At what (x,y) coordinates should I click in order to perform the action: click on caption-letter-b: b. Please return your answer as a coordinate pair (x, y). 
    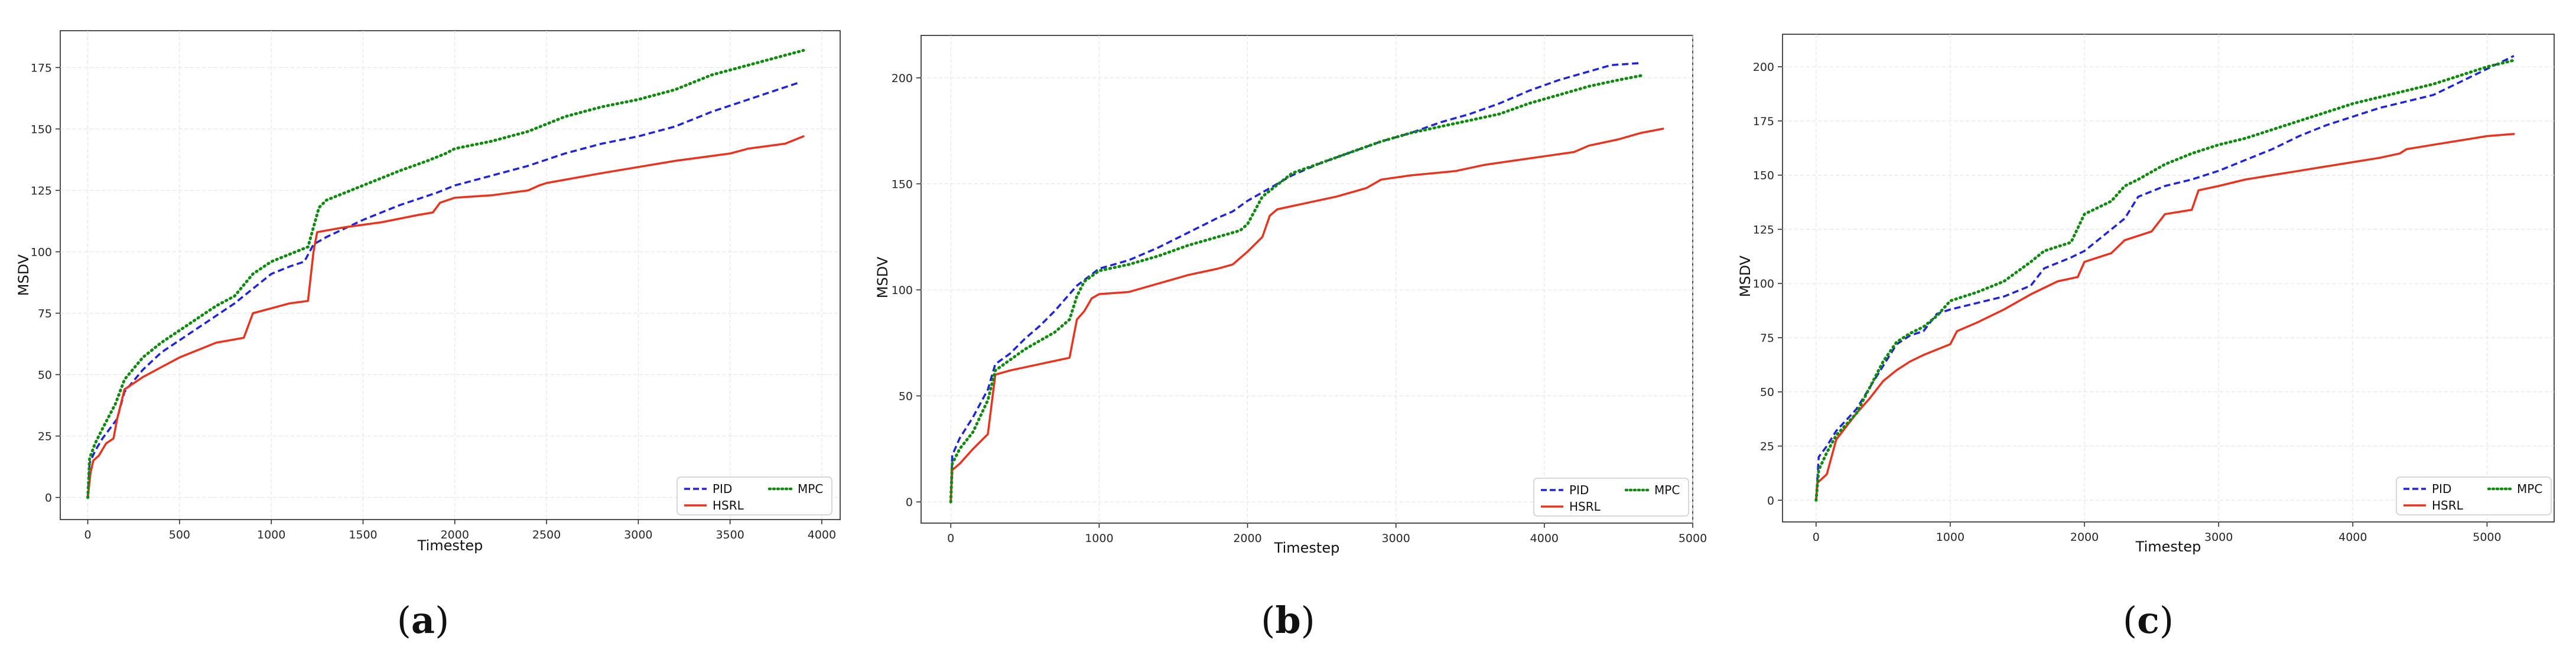
    Looking at the image, I should click on (1287, 620).